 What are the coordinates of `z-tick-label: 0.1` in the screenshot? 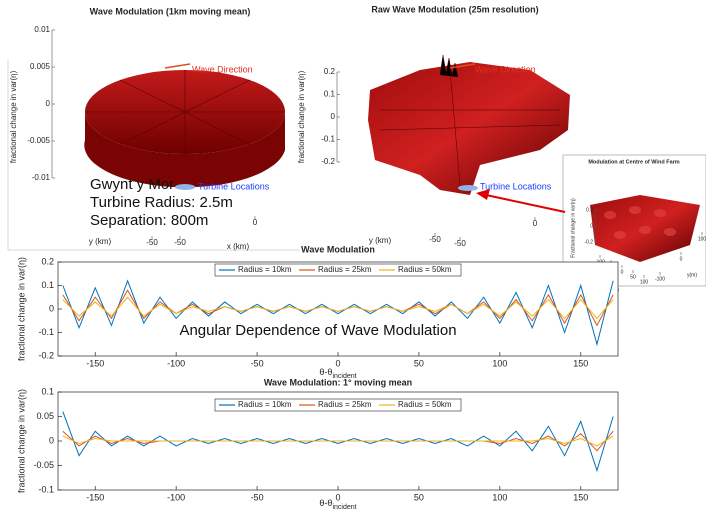 It's located at (330, 94).